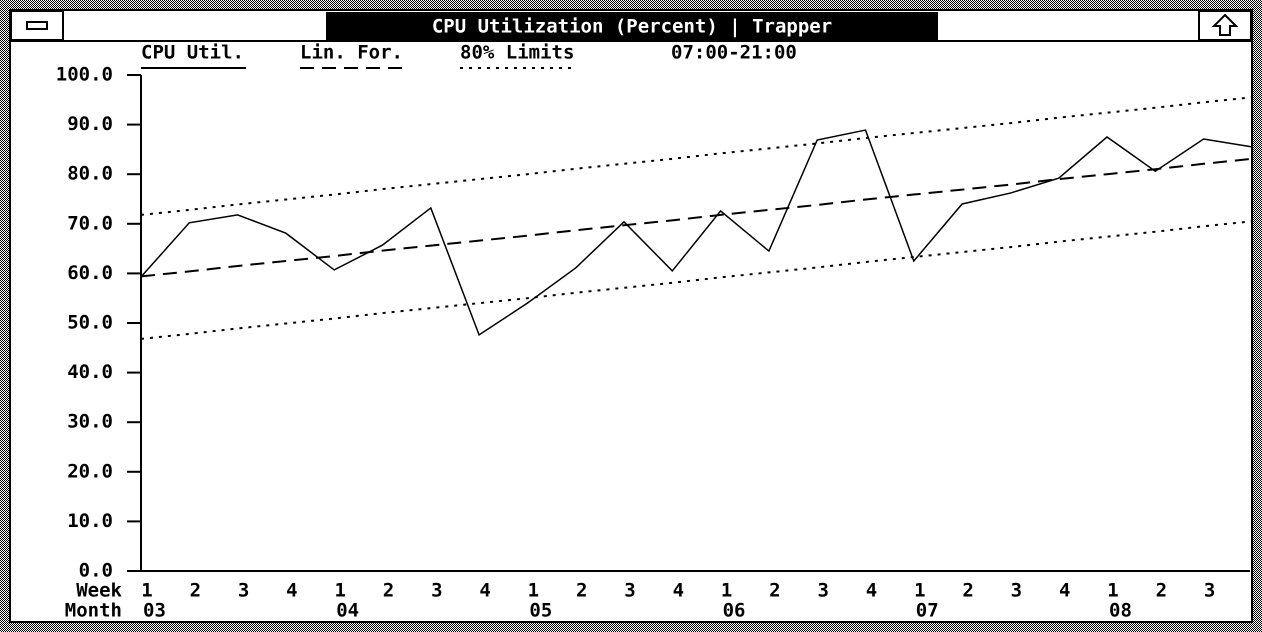  What do you see at coordinates (1120, 611) in the screenshot?
I see `month-label: 08` at bounding box center [1120, 611].